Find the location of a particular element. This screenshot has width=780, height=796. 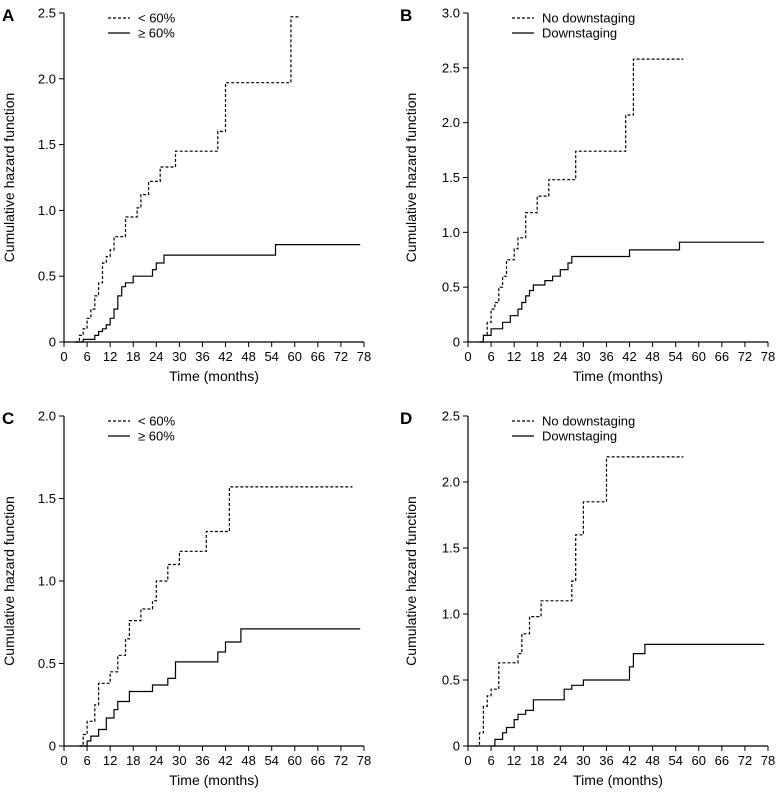

panel-letter: A is located at coordinates (8, 15).